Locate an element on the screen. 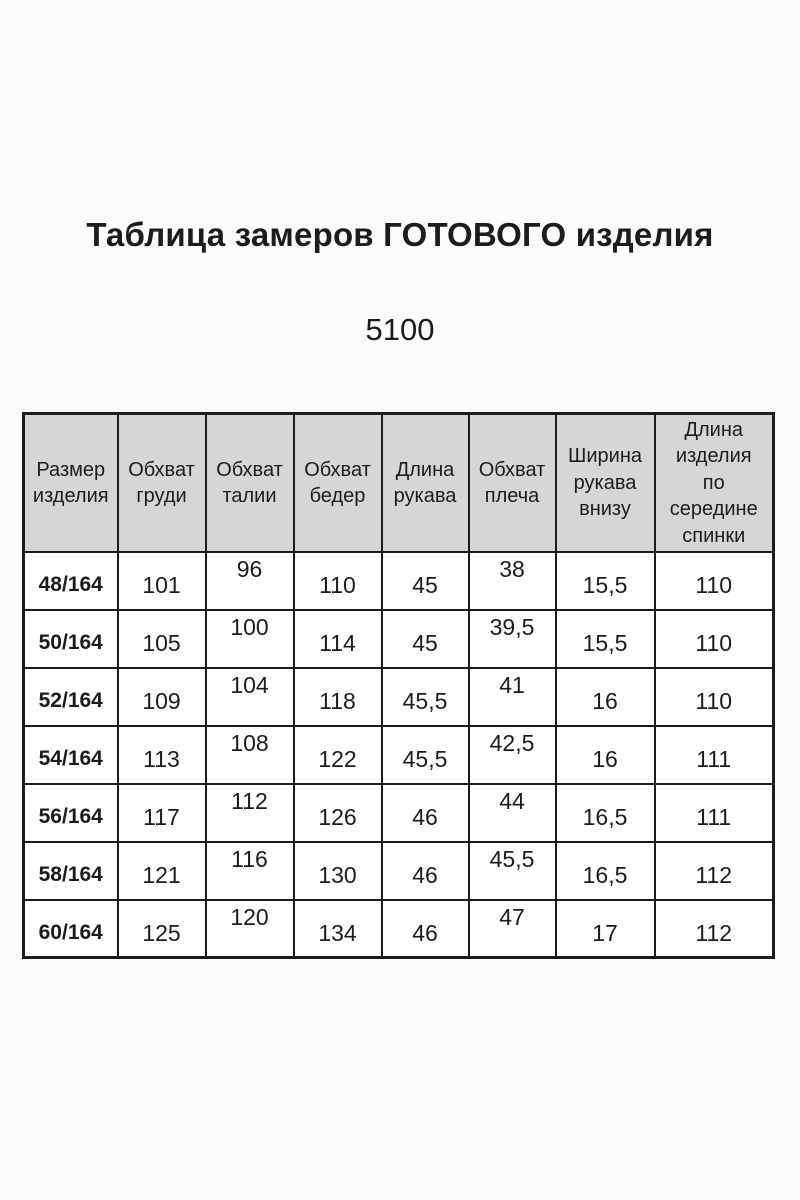 The height and width of the screenshot is (1200, 800). size-cell: 54/164 is located at coordinates (70, 754).